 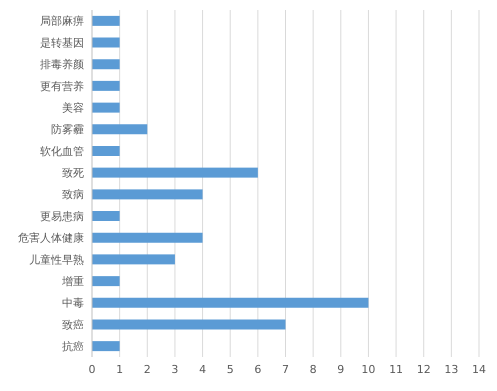 What do you see at coordinates (396, 369) in the screenshot?
I see `x-tick-label: 11` at bounding box center [396, 369].